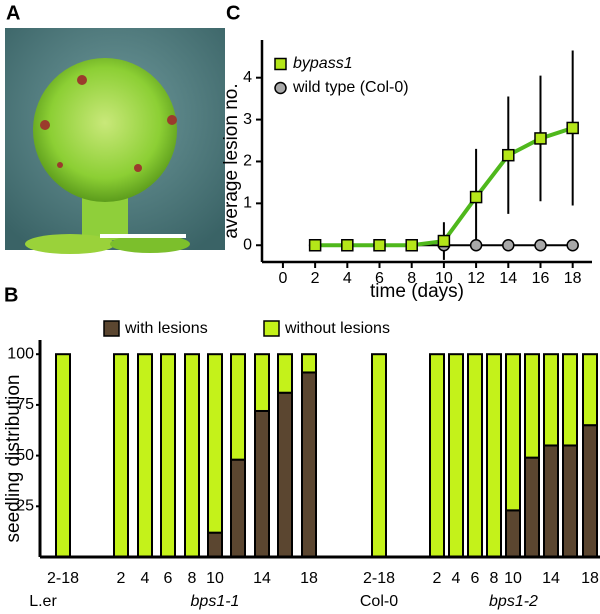  What do you see at coordinates (25, 404) in the screenshot?
I see `y-tick-label: 75` at bounding box center [25, 404].